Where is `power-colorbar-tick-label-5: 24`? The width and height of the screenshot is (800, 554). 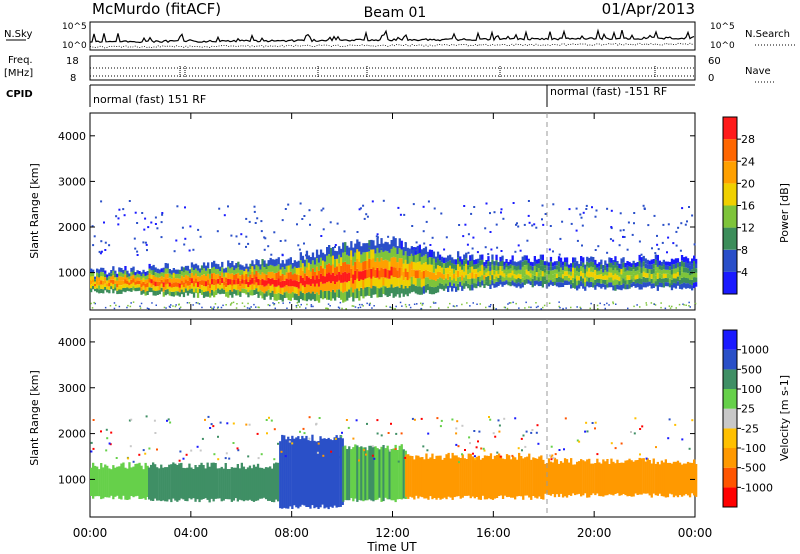
power-colorbar-tick-label-5: 24 is located at coordinates (748, 161).